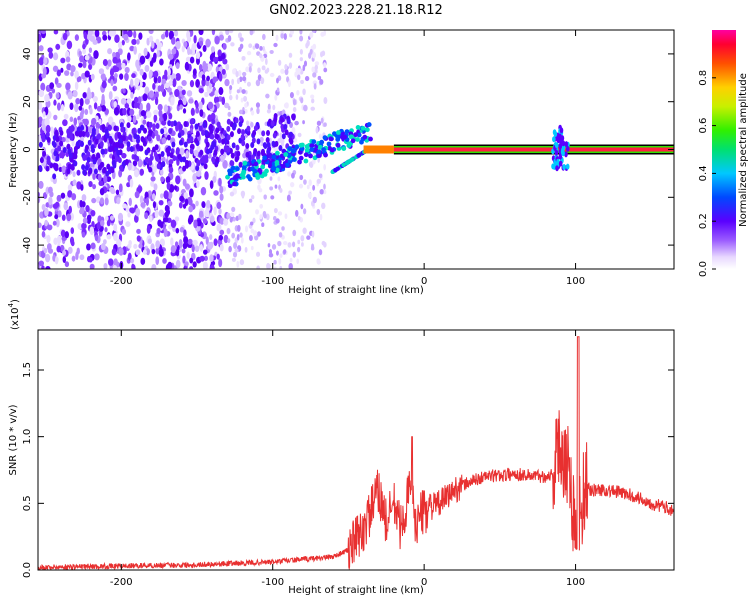 This screenshot has width=750, height=600. Describe the element at coordinates (27, 54) in the screenshot. I see `spectrogram-y-tick-label: 40` at that location.